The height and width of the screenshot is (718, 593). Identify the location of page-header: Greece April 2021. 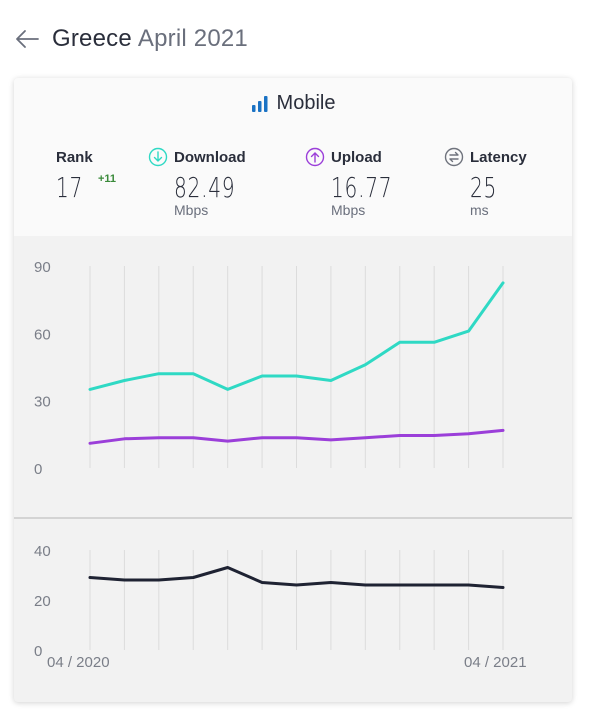
(131, 39).